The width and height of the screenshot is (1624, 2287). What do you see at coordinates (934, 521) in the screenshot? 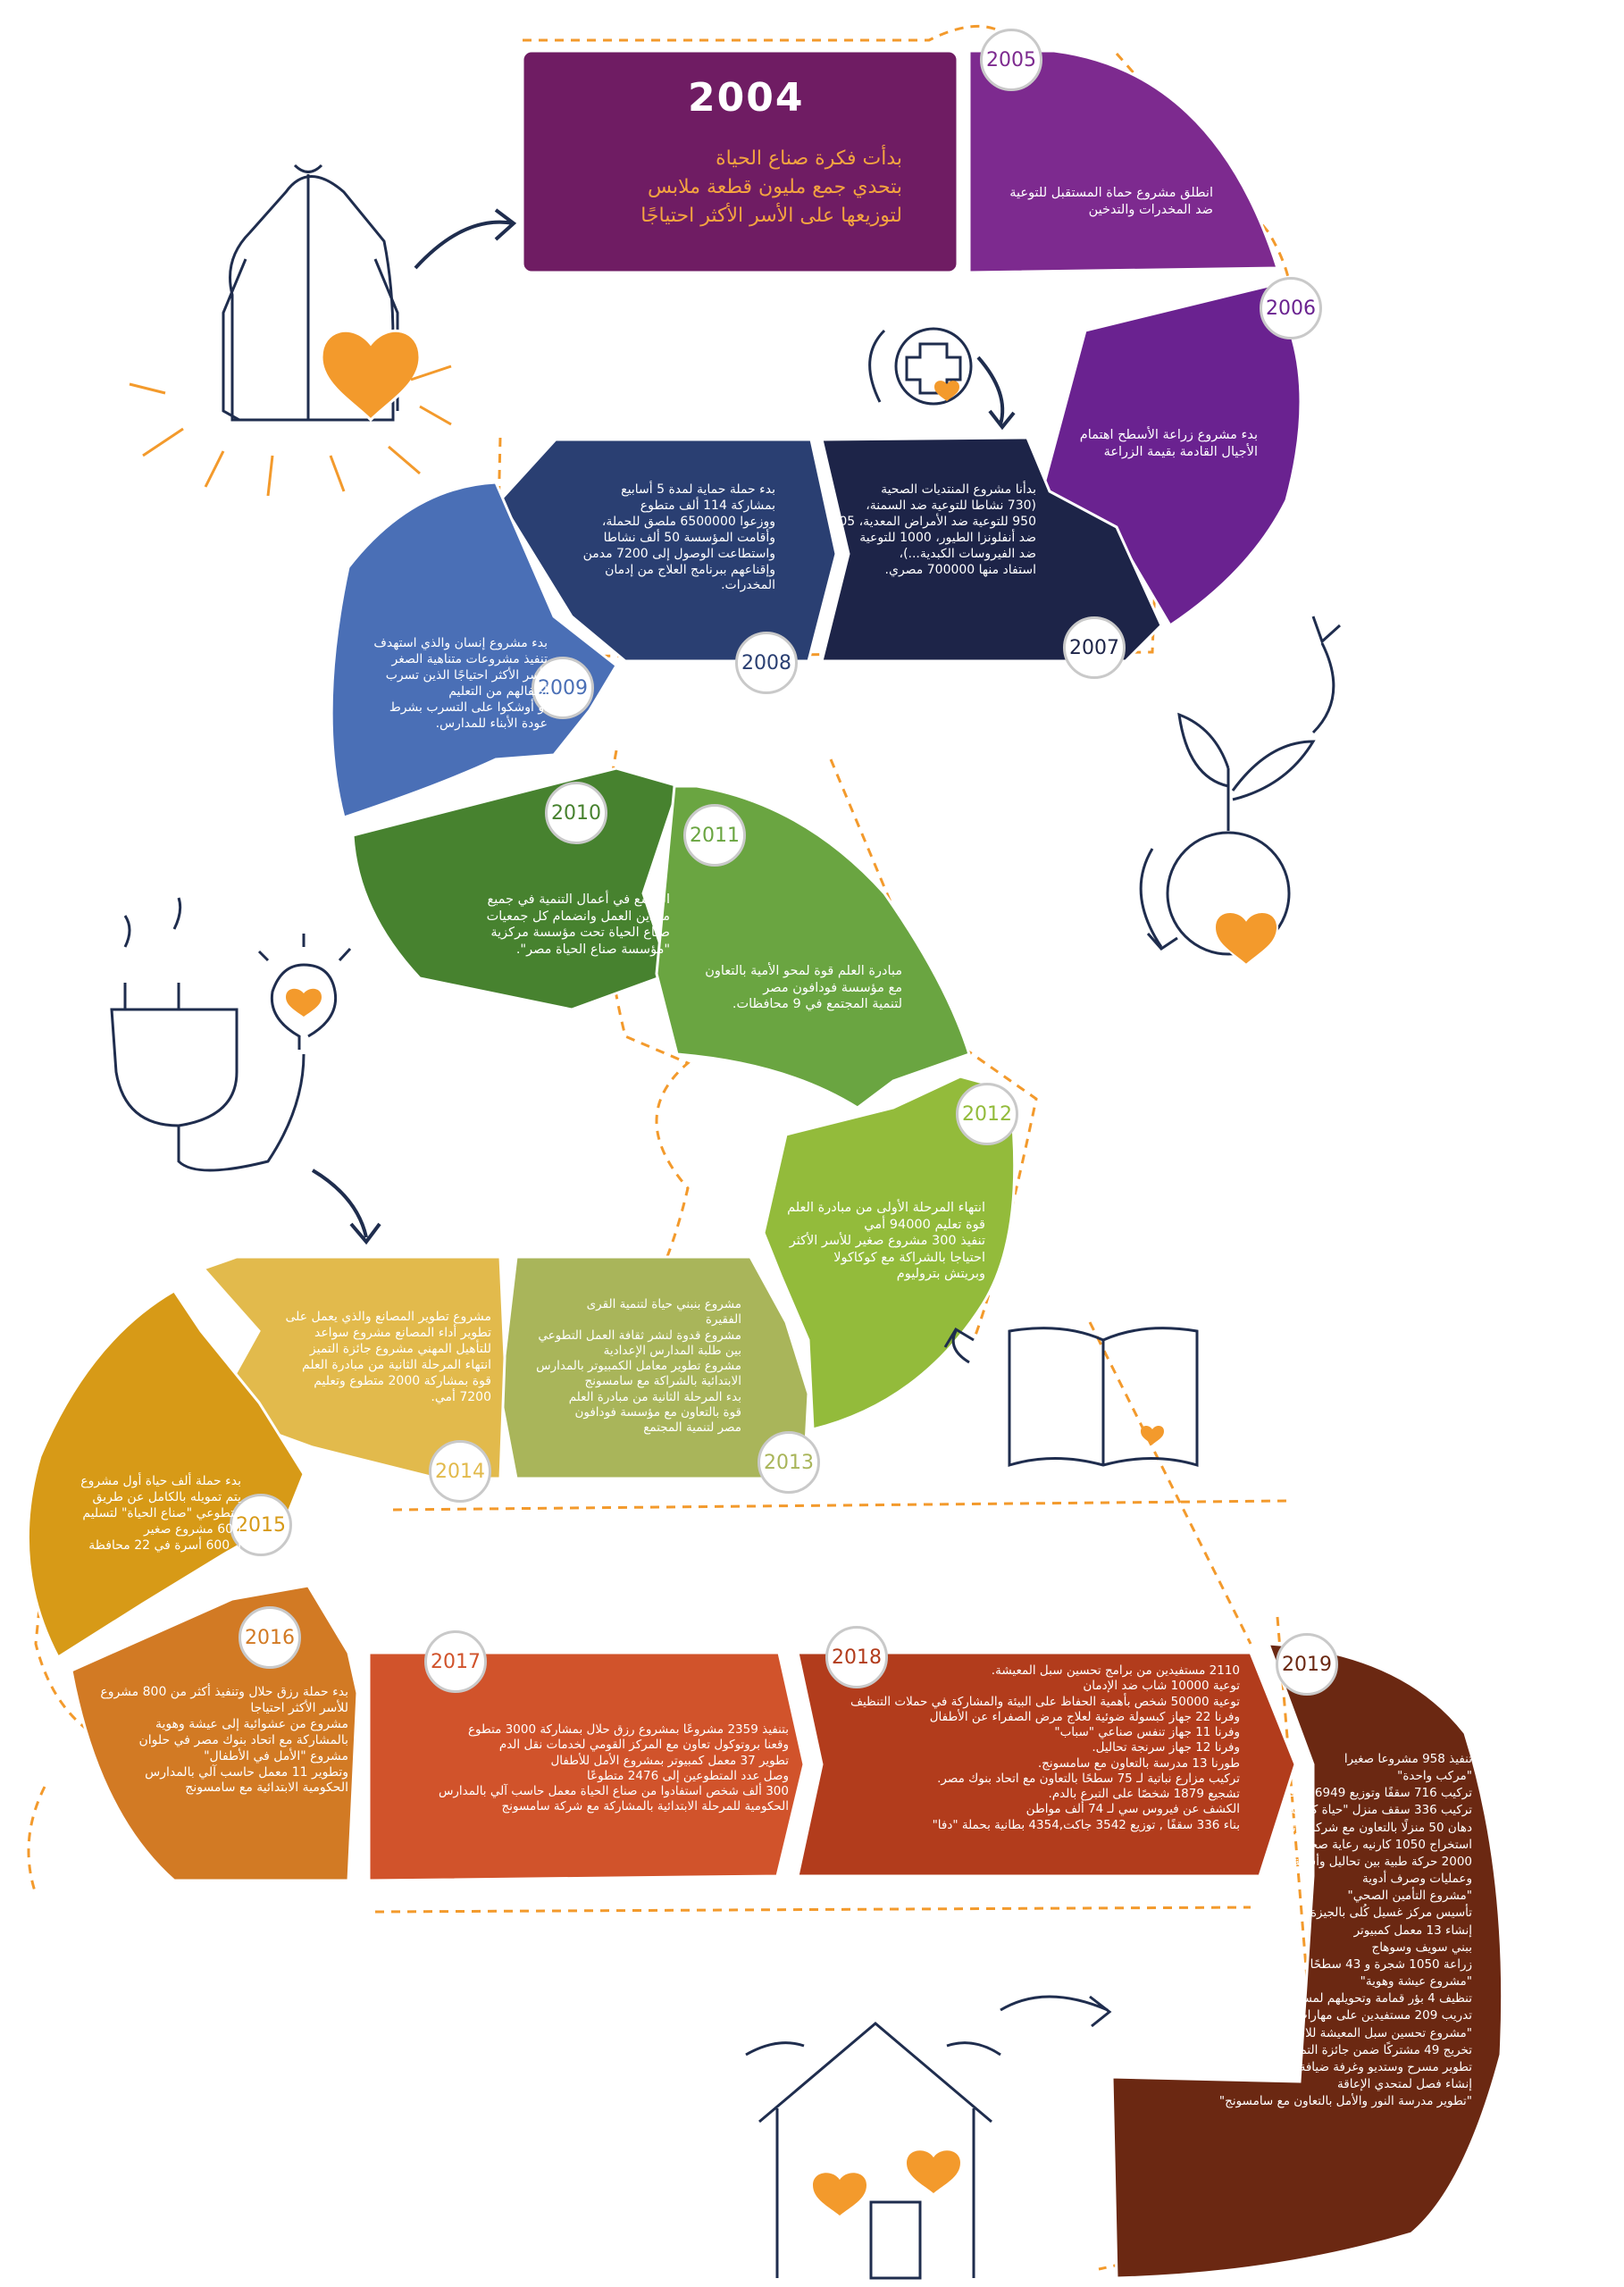
I see `entry-line: 950 للتوعية ضد الأمراض المعدية، 805` at bounding box center [934, 521].